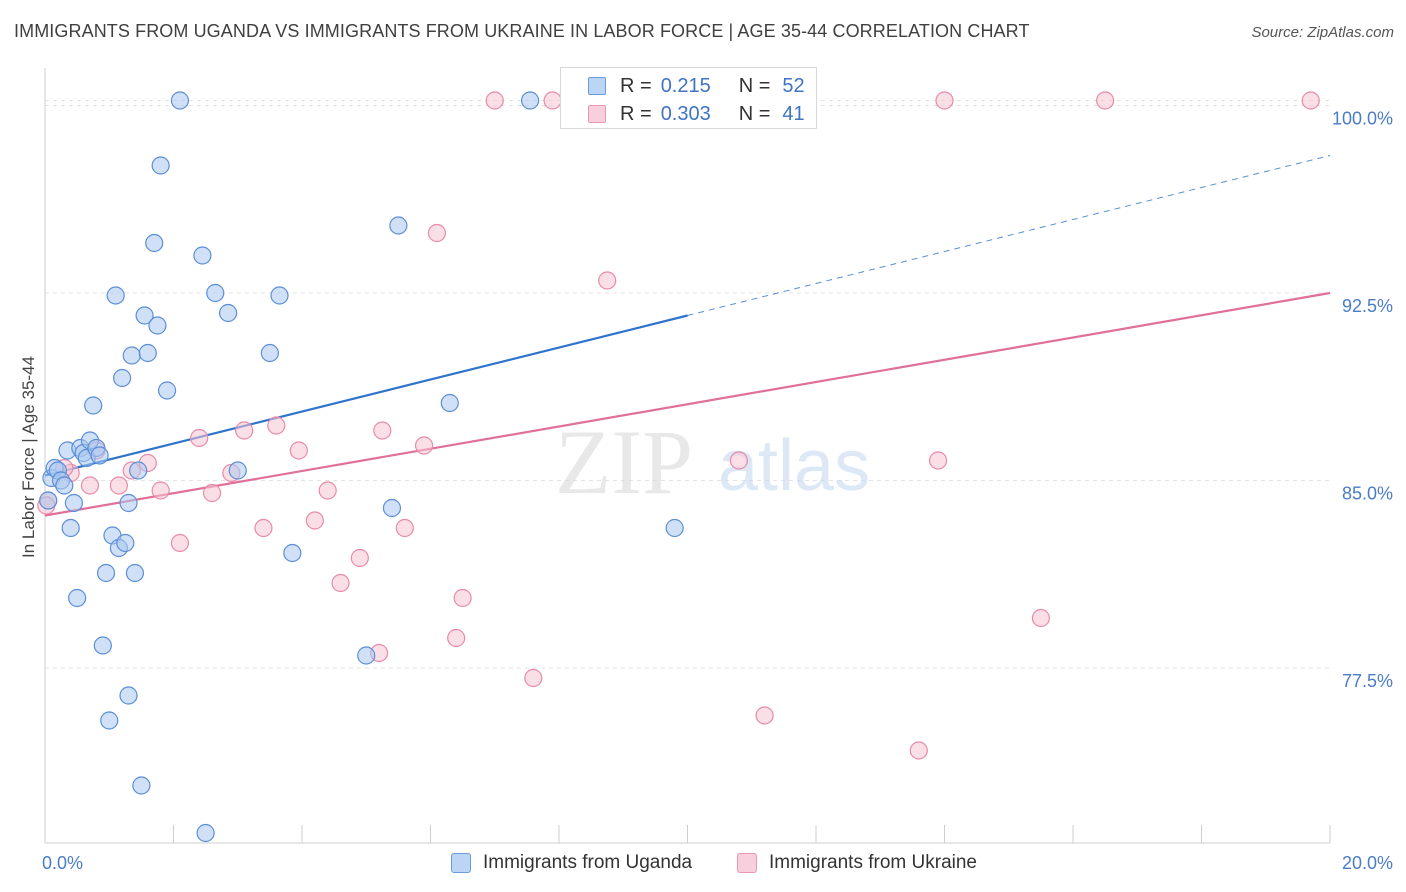 Image resolution: width=1406 pixels, height=892 pixels. Describe the element at coordinates (1362, 400) in the screenshot. I see `y-tick-labels: 77.5% 85.0% 92.5% 100.0%` at that location.